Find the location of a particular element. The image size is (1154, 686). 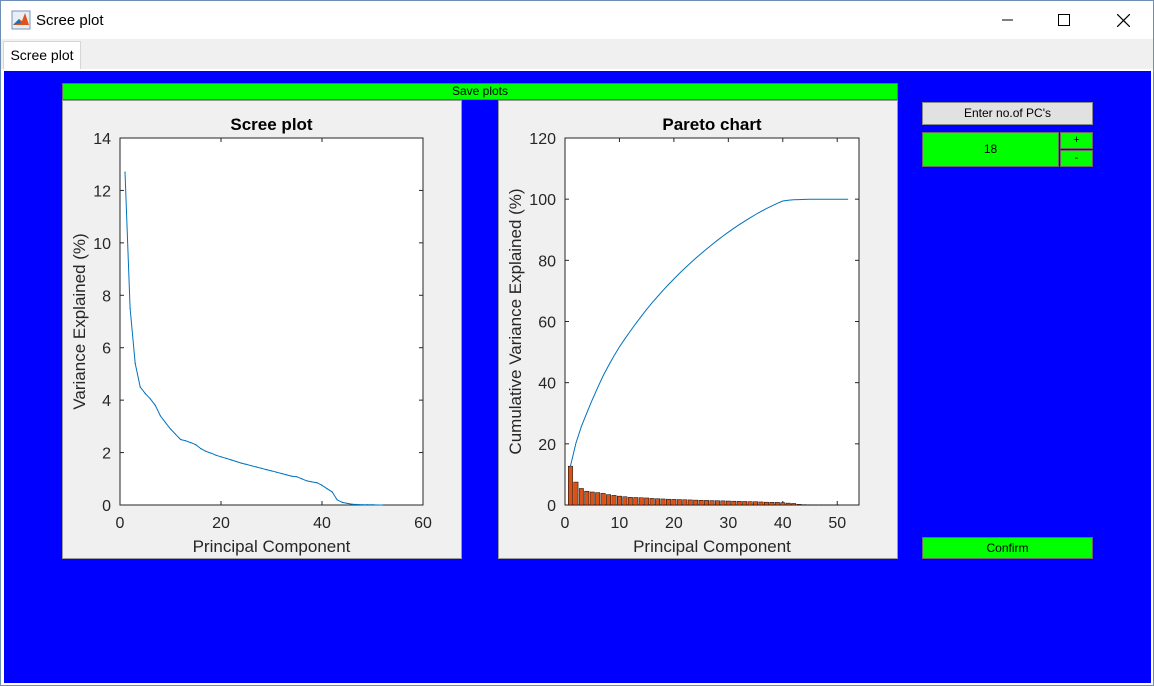

x-tick-label: 50 is located at coordinates (837, 523).